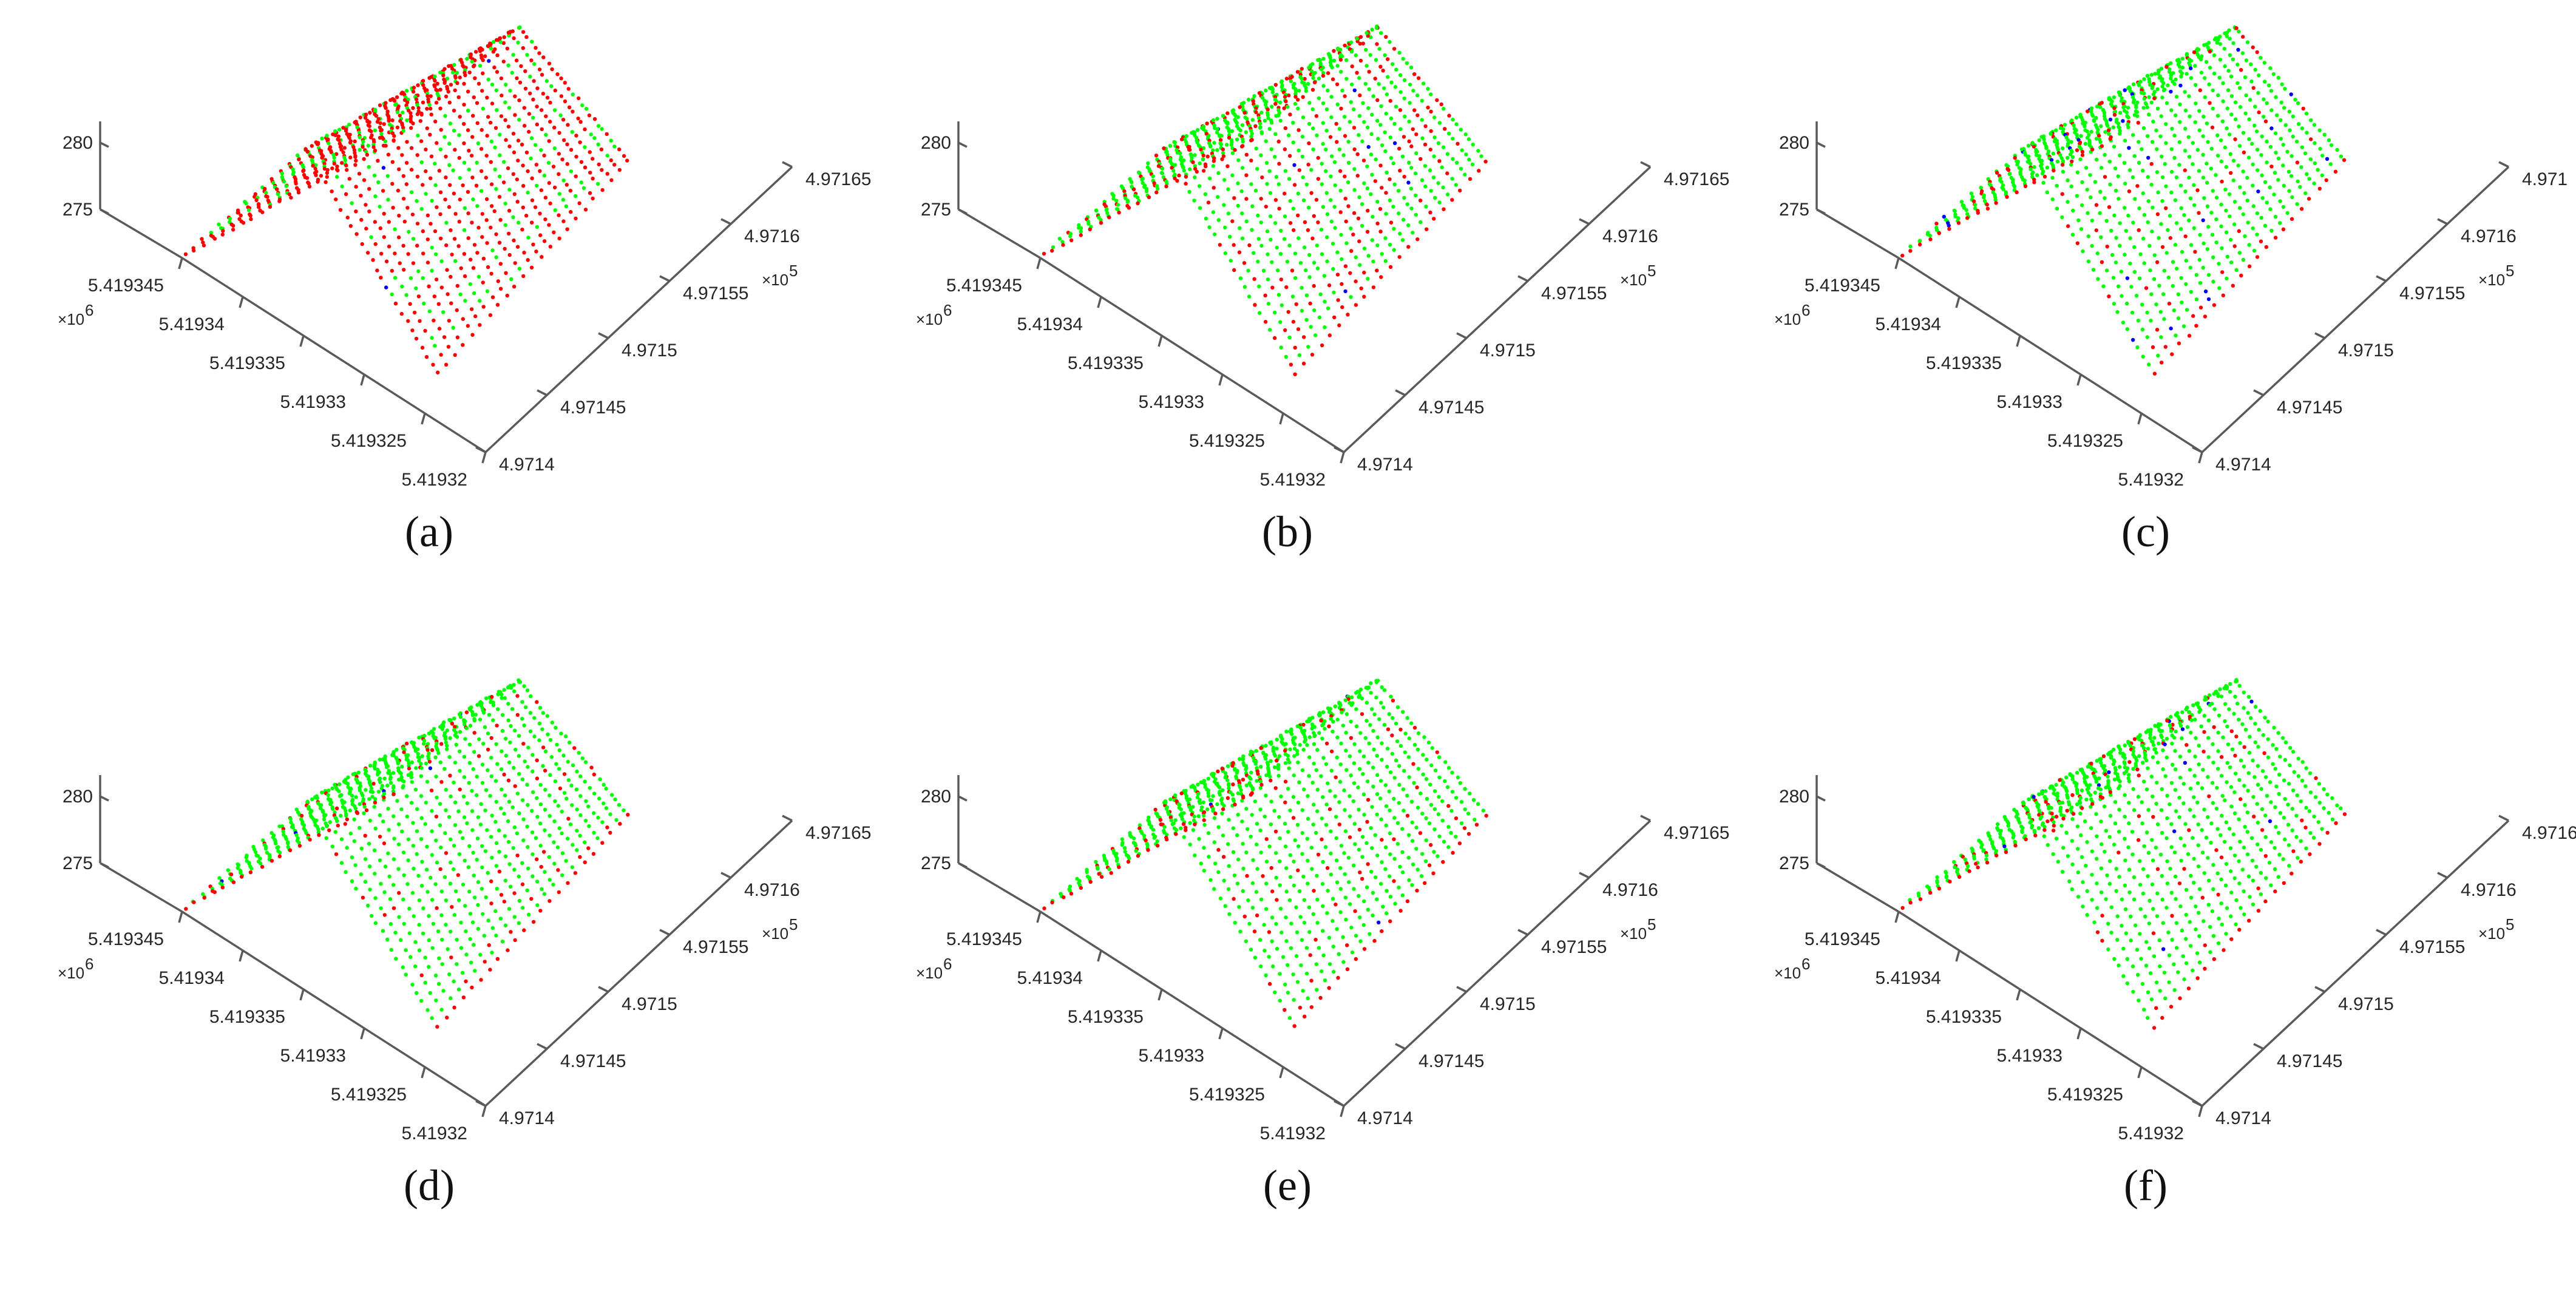 This screenshot has width=2576, height=1308. I want to click on z-tick-mark, so click(105, 798).